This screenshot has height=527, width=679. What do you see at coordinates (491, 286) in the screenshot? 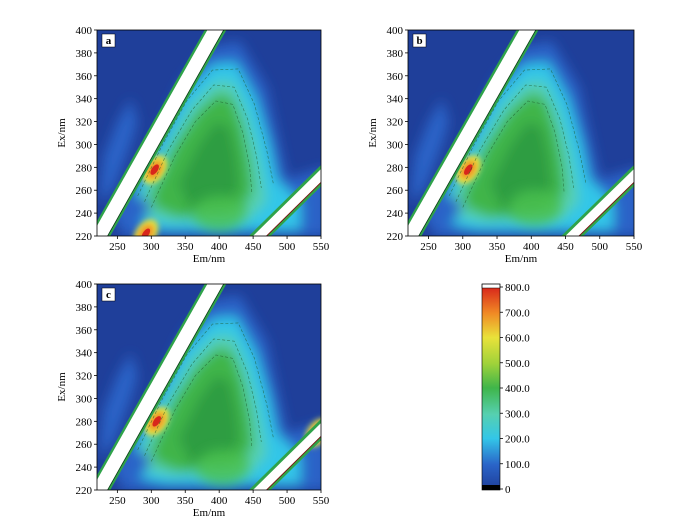
I see `colorbar-top-cap` at bounding box center [491, 286].